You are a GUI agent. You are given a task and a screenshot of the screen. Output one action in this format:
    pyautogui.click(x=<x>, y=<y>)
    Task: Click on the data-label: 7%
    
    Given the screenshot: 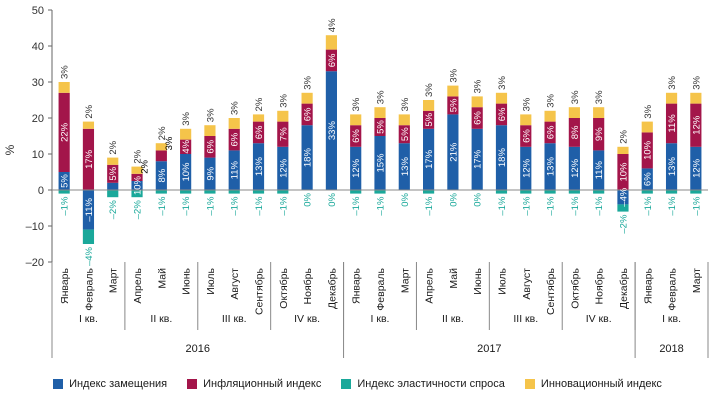 What is the action you would take?
    pyautogui.click(x=283, y=134)
    